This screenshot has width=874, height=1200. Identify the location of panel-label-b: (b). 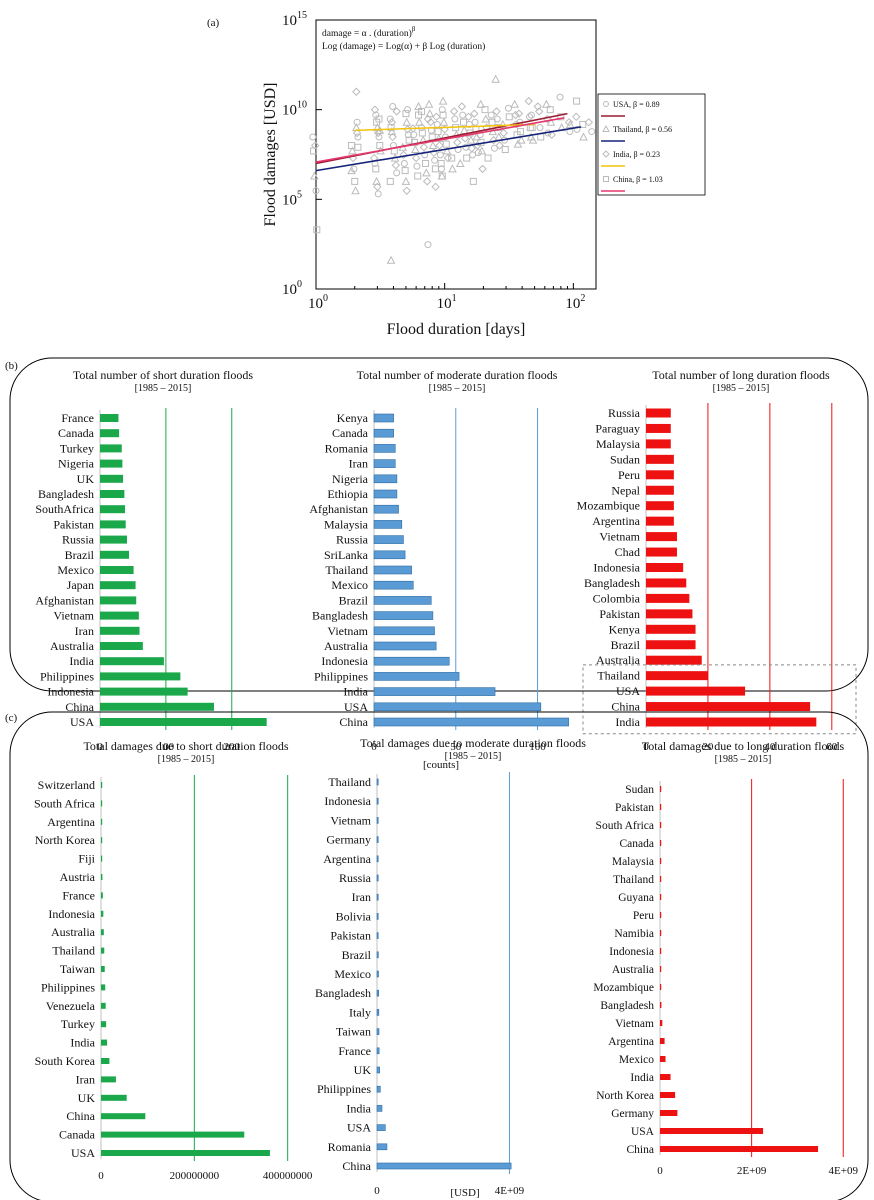
(11, 366).